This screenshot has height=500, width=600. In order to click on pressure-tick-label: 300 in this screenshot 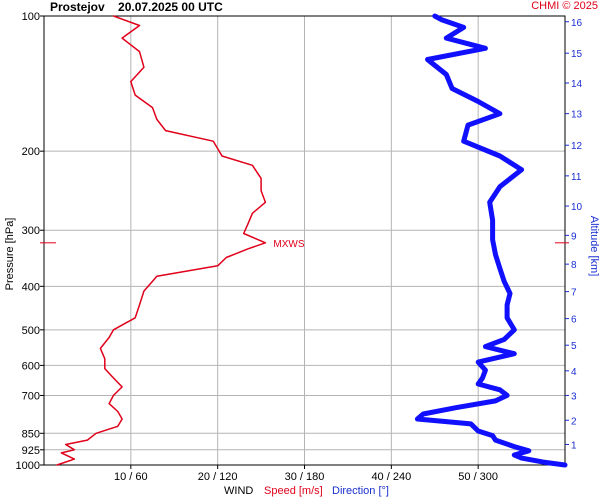, I will do `click(31, 231)`.